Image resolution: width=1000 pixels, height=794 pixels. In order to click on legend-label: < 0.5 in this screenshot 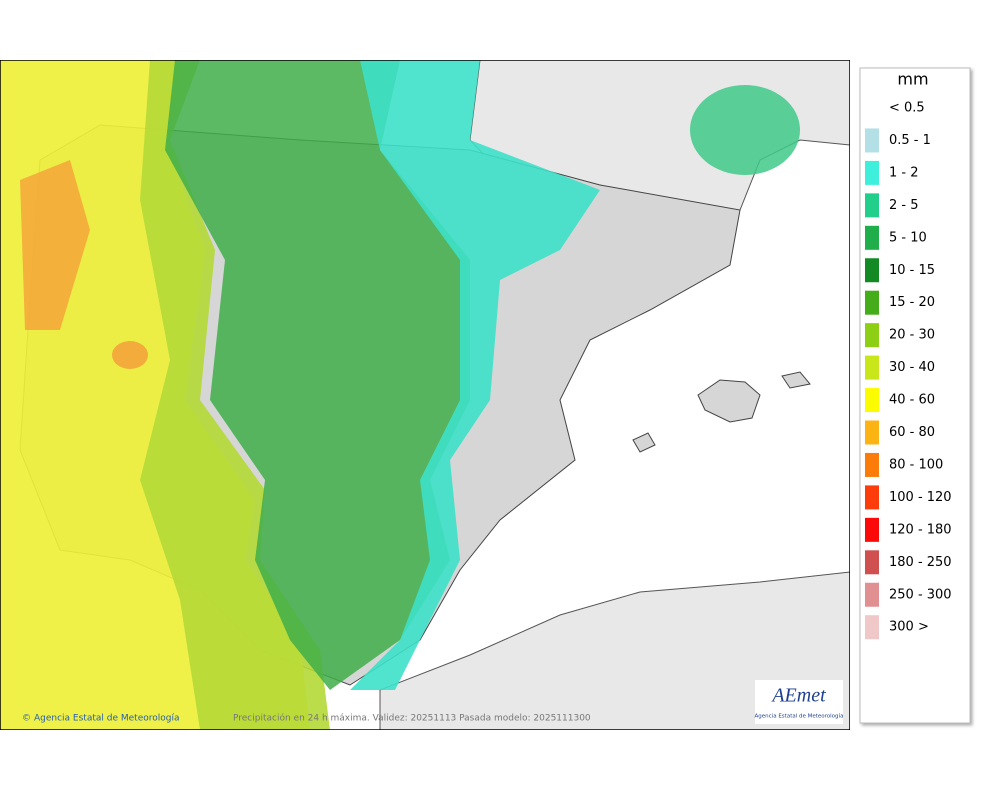, I will do `click(907, 108)`.